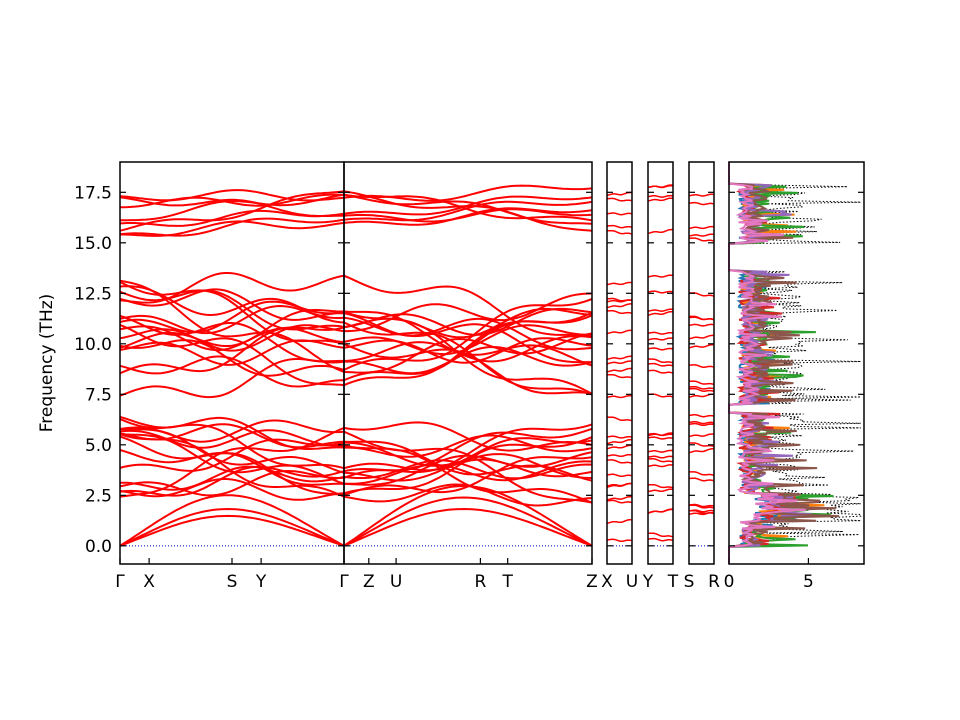  Describe the element at coordinates (729, 582) in the screenshot. I see `dos-x-tick-label: 0` at that location.